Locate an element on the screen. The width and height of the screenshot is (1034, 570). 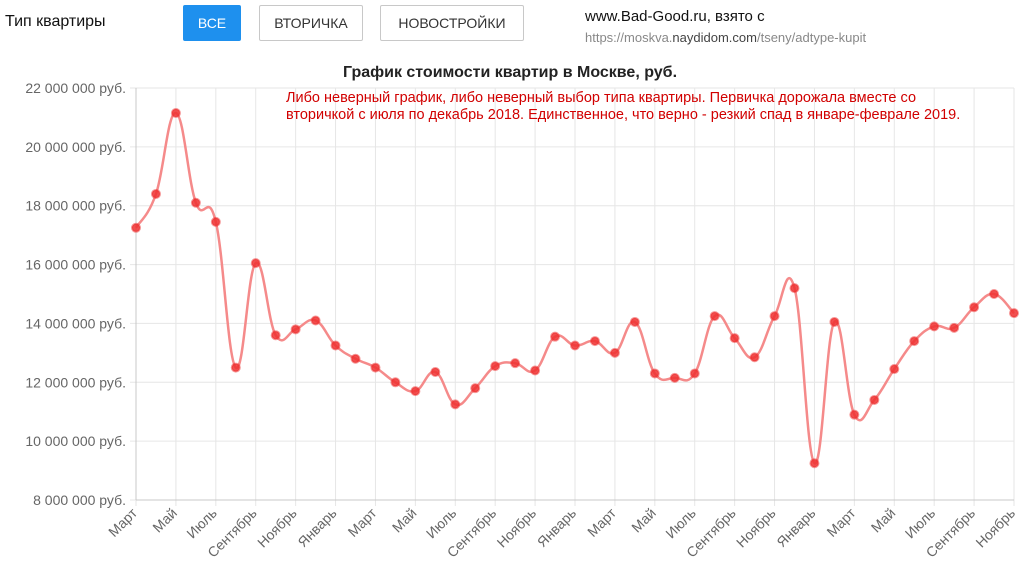
filter-all-button: Все is located at coordinates (212, 23).